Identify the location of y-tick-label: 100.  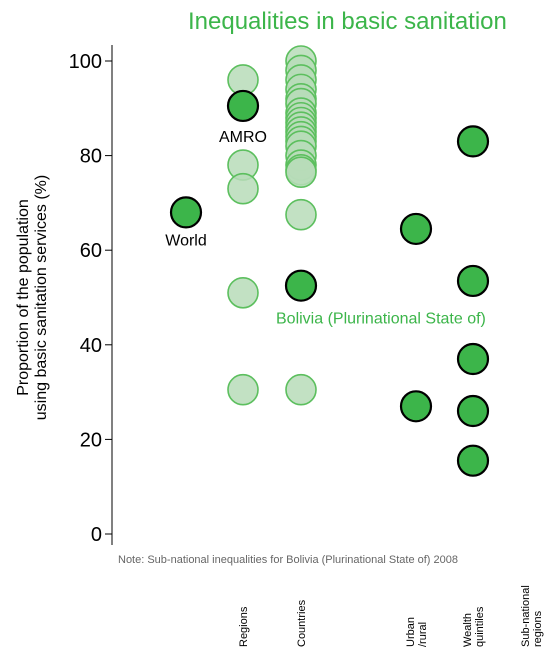
(85, 62).